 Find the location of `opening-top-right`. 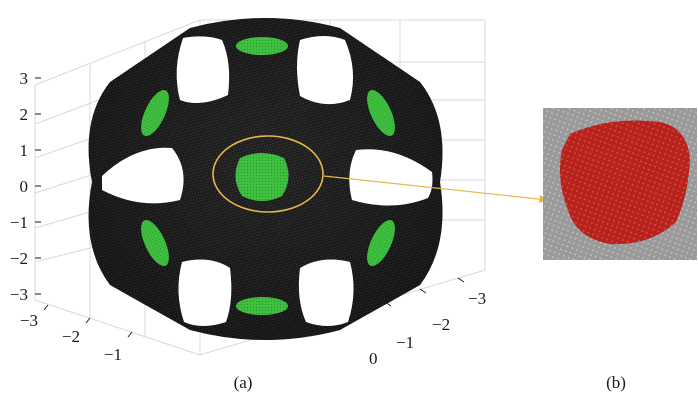

opening-top-right is located at coordinates (325, 70).